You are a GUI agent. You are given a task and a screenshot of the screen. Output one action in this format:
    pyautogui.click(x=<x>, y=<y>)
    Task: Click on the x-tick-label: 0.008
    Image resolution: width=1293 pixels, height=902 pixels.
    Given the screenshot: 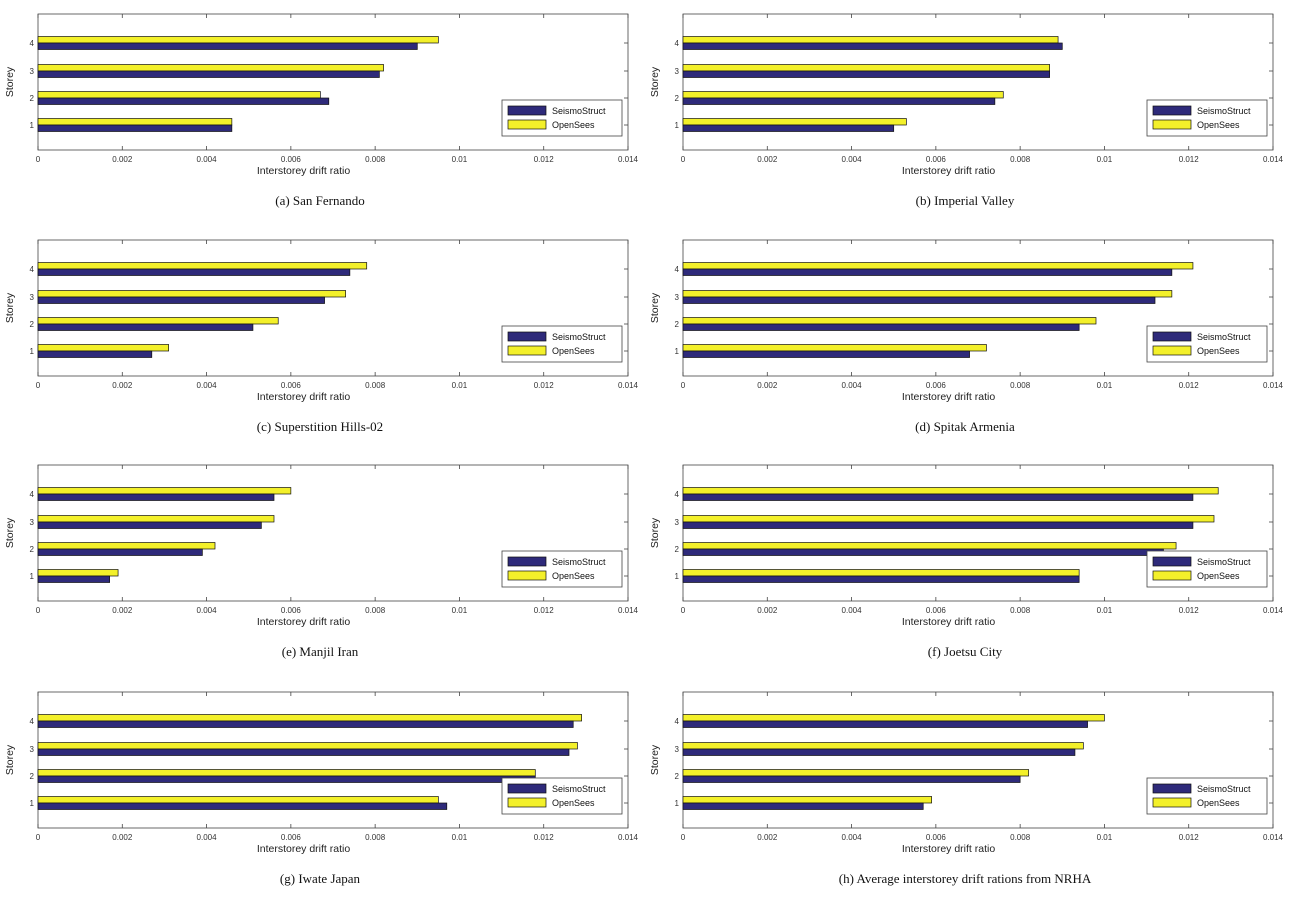 What is the action you would take?
    pyautogui.click(x=375, y=159)
    